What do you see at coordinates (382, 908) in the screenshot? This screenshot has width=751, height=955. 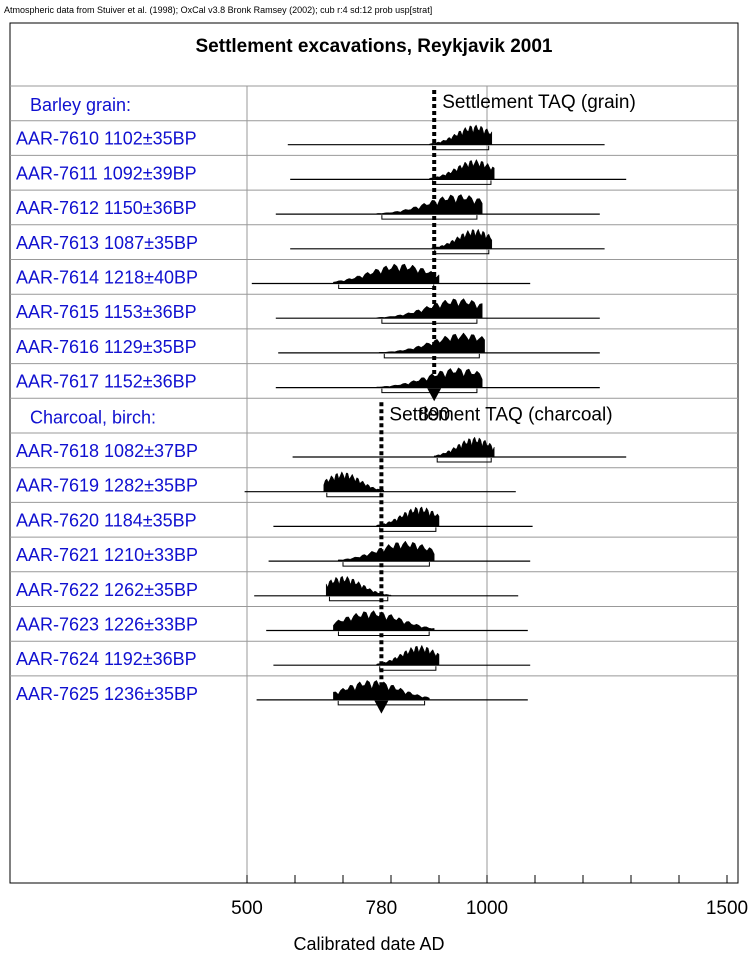 I see `x-tick-label: 780` at bounding box center [382, 908].